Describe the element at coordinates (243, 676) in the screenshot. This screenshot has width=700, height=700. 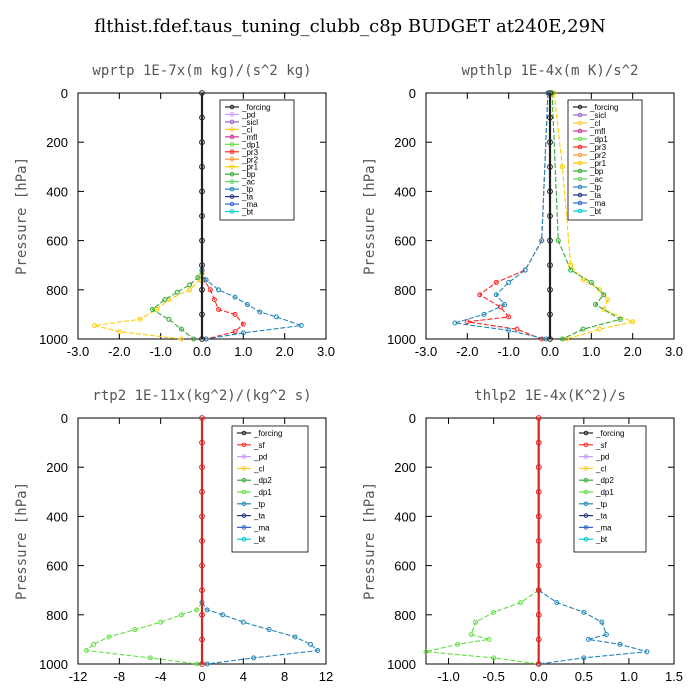
I see `x-tick-label: 4` at that location.